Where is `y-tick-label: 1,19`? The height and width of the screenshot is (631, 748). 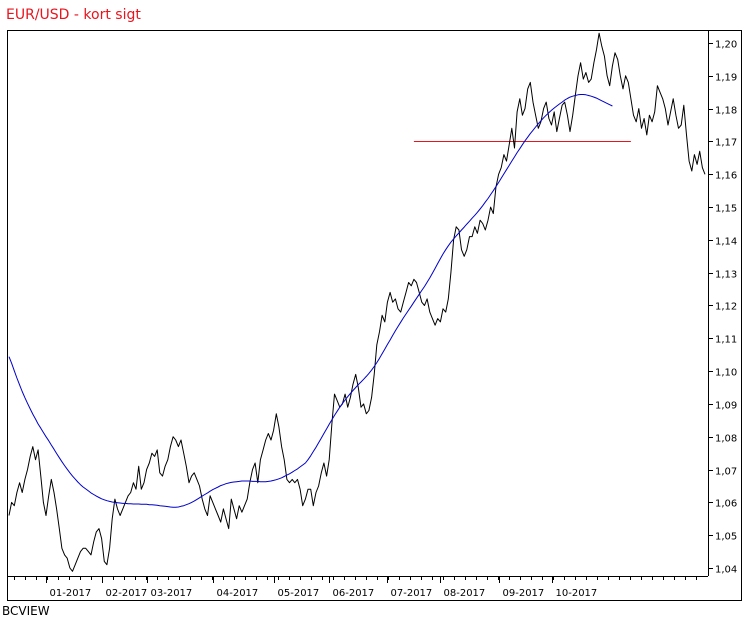
y-tick-label: 1,19 is located at coordinates (726, 78).